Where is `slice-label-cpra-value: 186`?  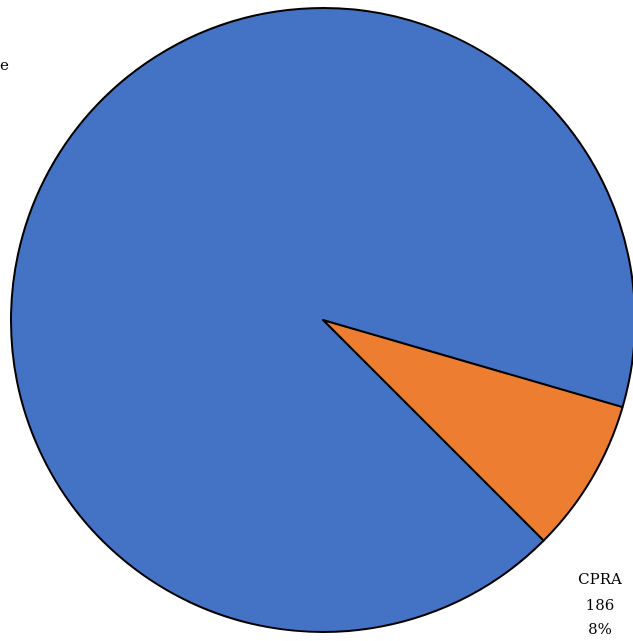 slice-label-cpra-value: 186 is located at coordinates (600, 605).